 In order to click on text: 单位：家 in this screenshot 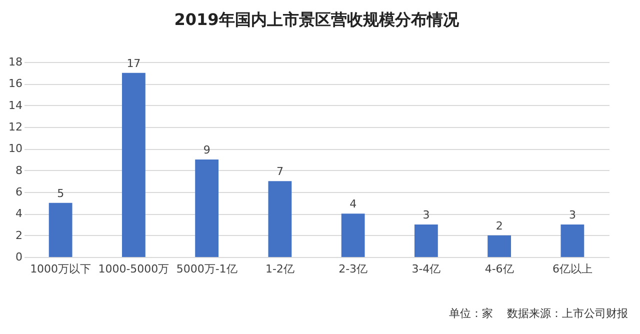, I will do `click(471, 313)`.